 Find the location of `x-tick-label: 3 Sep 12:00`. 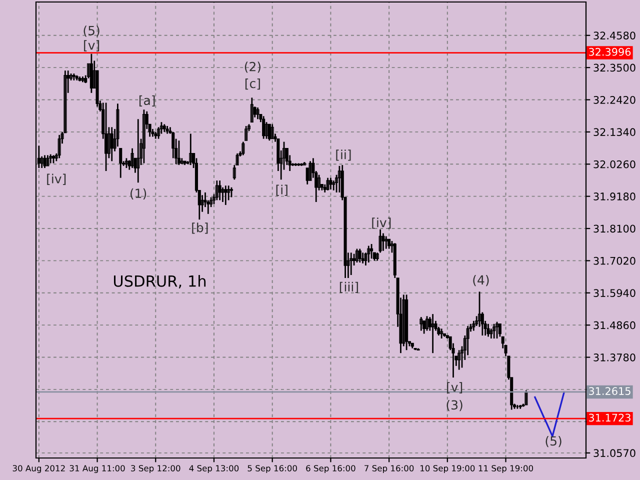

x-tick-label: 3 Sep 12:00 is located at coordinates (155, 469).